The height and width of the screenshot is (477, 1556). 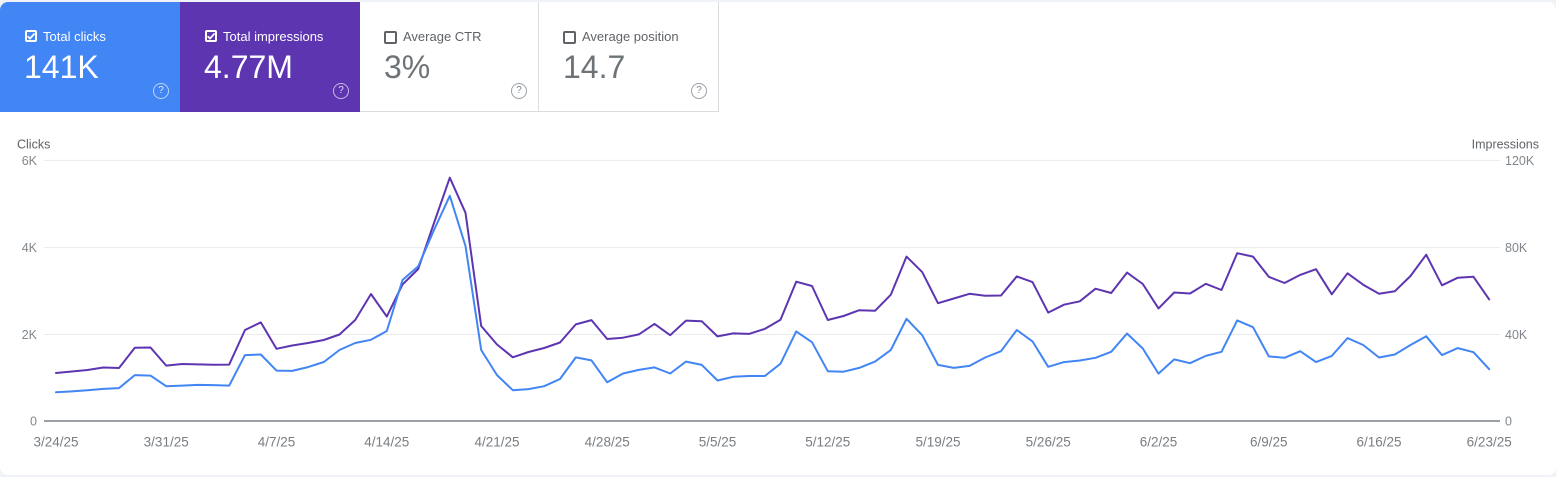 I want to click on svg-text: 80K, so click(x=1516, y=248).